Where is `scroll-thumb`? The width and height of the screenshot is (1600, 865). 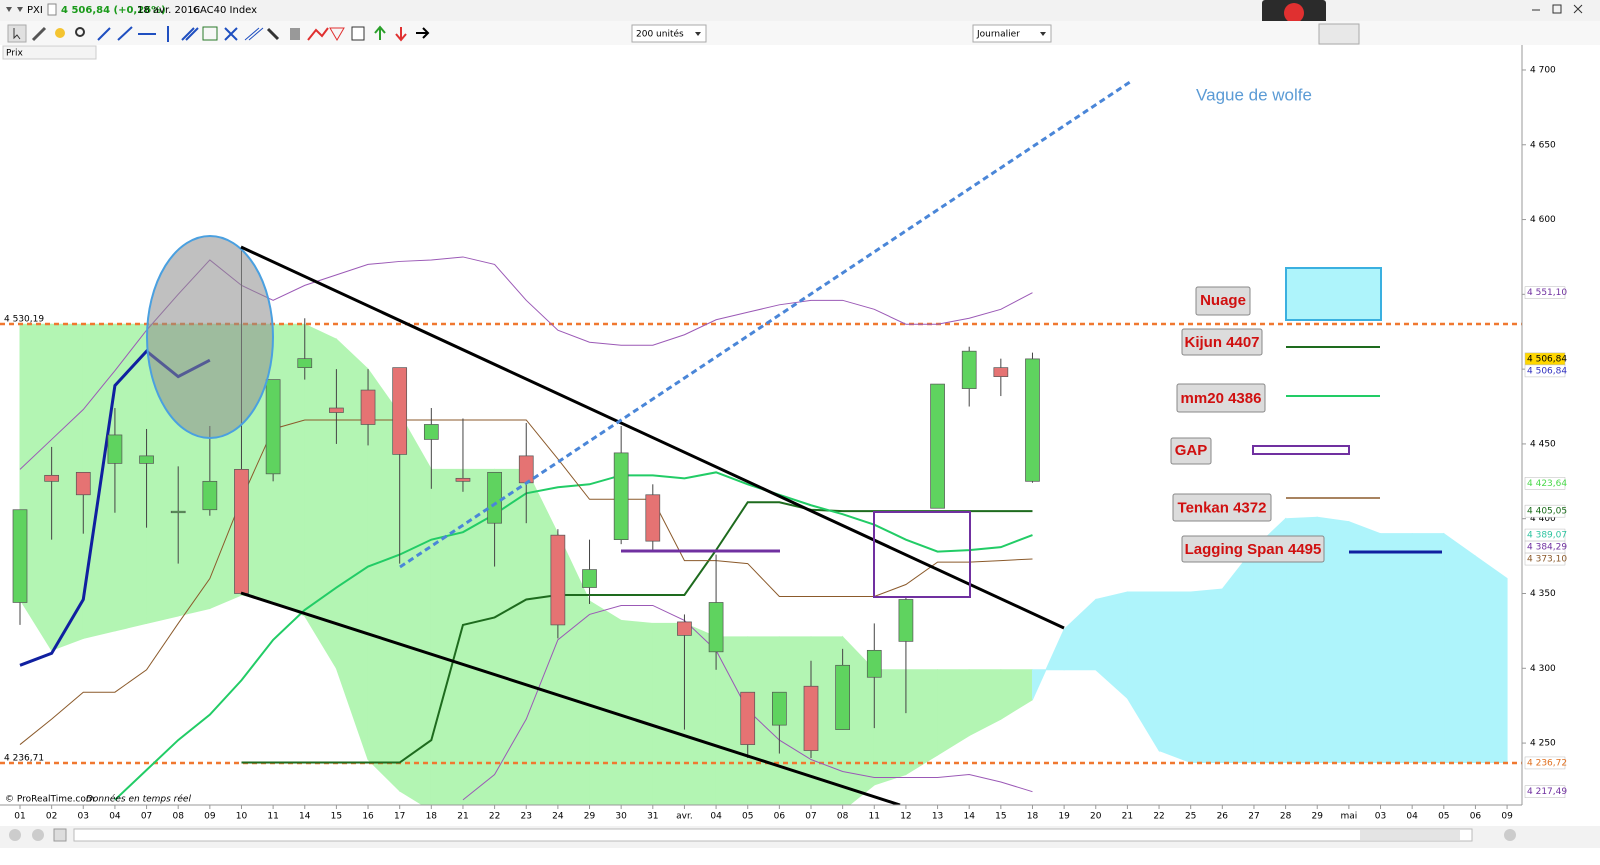 scroll-thumb is located at coordinates (1410, 835).